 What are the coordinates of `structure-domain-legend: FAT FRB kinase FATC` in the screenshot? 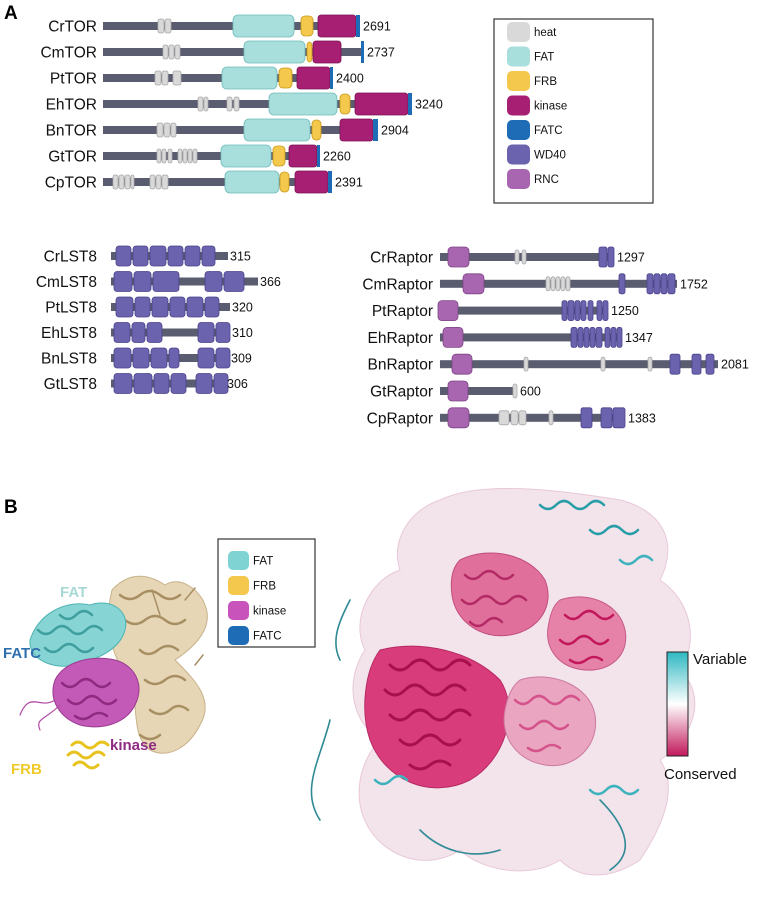 It's located at (266, 593).